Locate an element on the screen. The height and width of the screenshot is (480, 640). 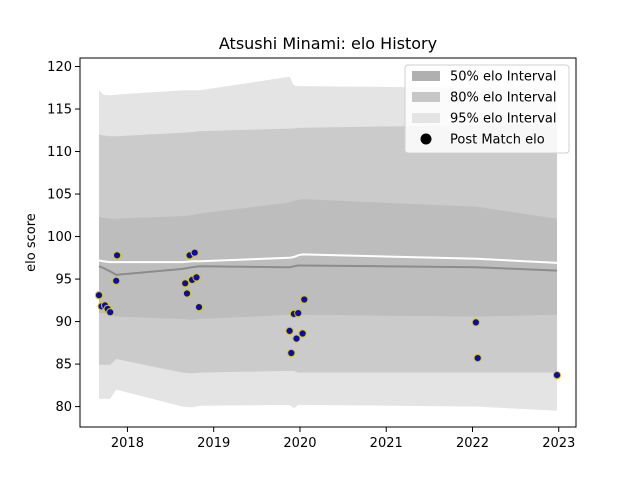
y-axis-ticks: 80 85 90 95 100 105 110 115 120 is located at coordinates (63, 237).